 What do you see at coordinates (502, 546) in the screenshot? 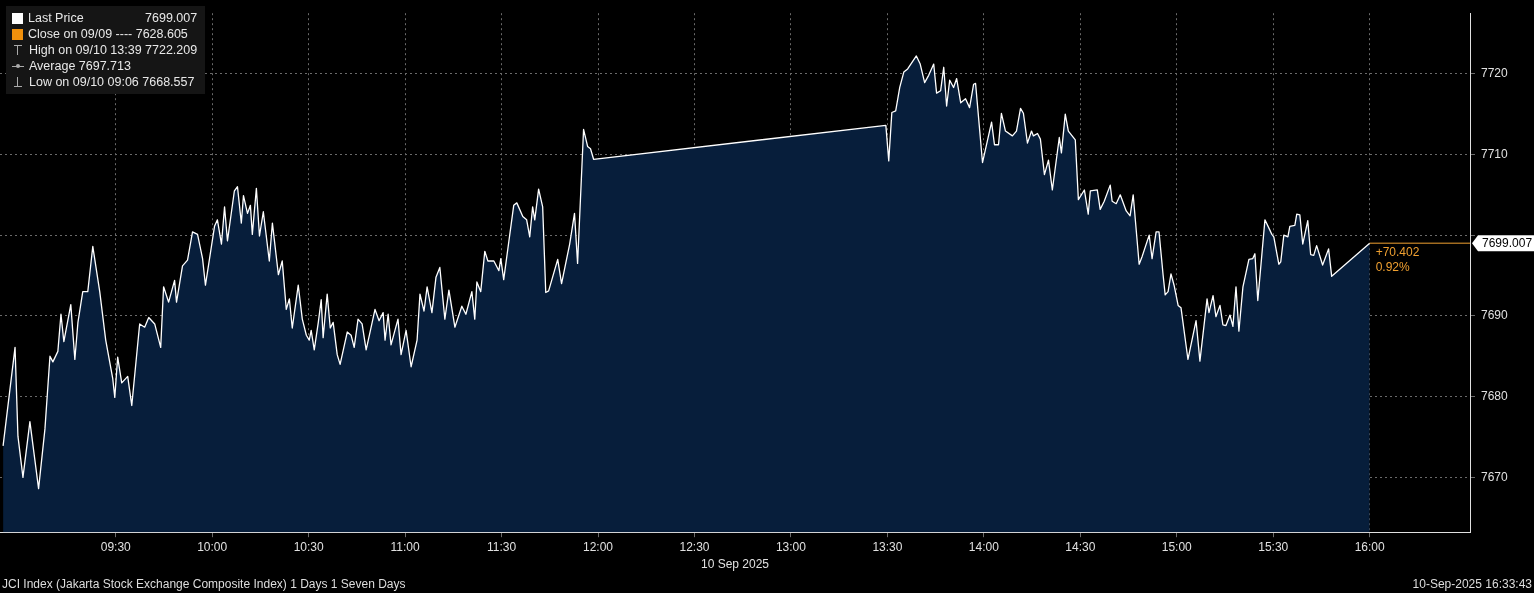
I see `x-tick-label: 11:30` at bounding box center [502, 546].